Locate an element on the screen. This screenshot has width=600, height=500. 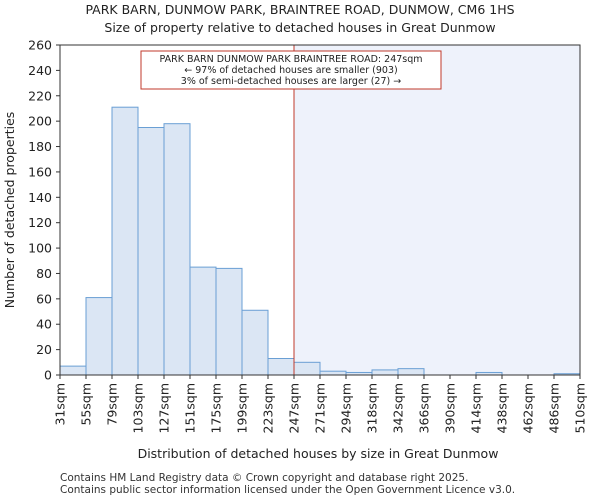
y-tick-label: 220 is located at coordinates (40, 95).